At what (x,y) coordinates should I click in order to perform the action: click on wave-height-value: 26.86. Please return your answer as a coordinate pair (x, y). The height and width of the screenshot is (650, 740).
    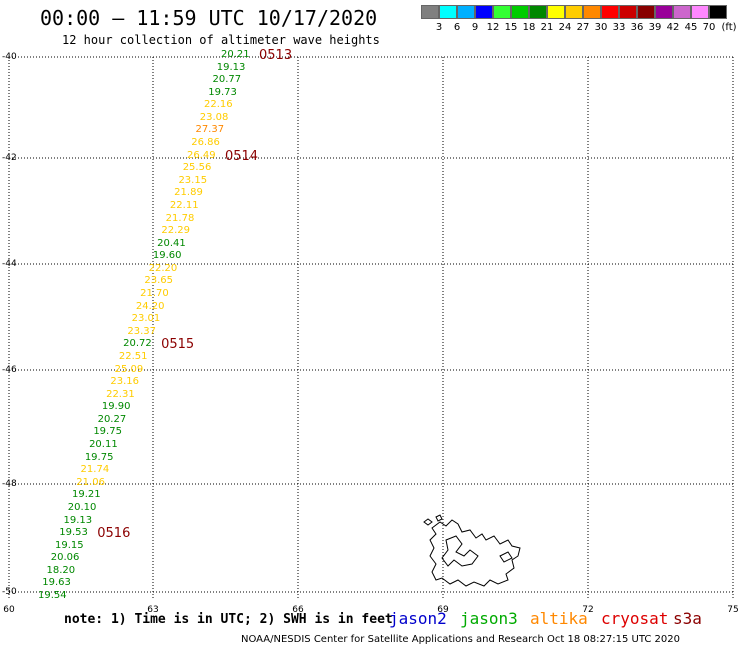
    Looking at the image, I should click on (205, 143).